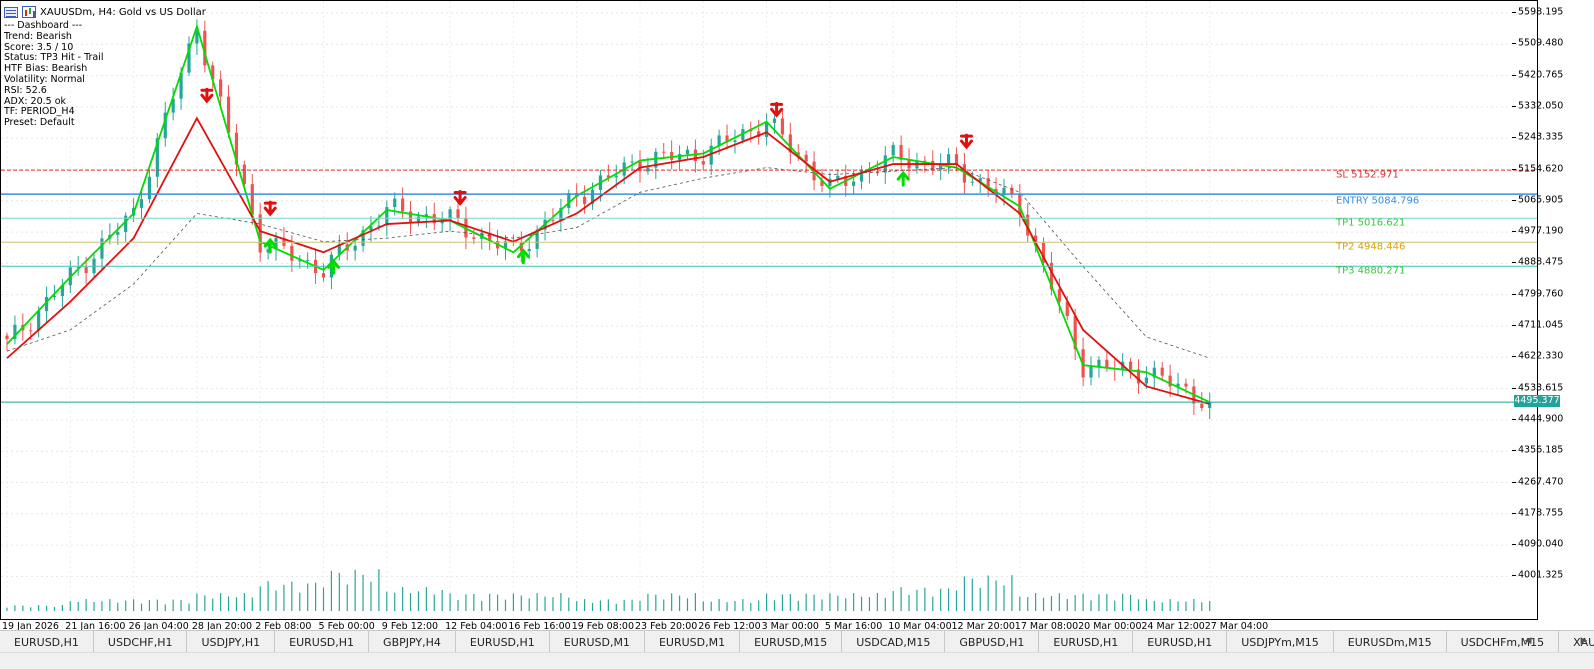  I want to click on time-tick-label: 26 Jan 04:00, so click(158, 626).